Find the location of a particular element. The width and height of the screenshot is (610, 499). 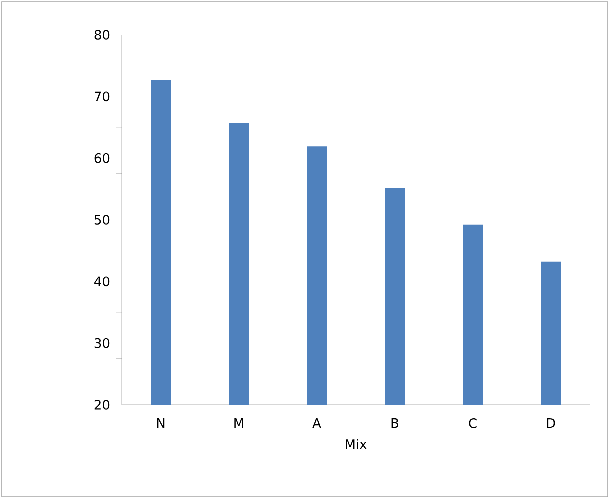

y-tick-label: 20 is located at coordinates (102, 405).